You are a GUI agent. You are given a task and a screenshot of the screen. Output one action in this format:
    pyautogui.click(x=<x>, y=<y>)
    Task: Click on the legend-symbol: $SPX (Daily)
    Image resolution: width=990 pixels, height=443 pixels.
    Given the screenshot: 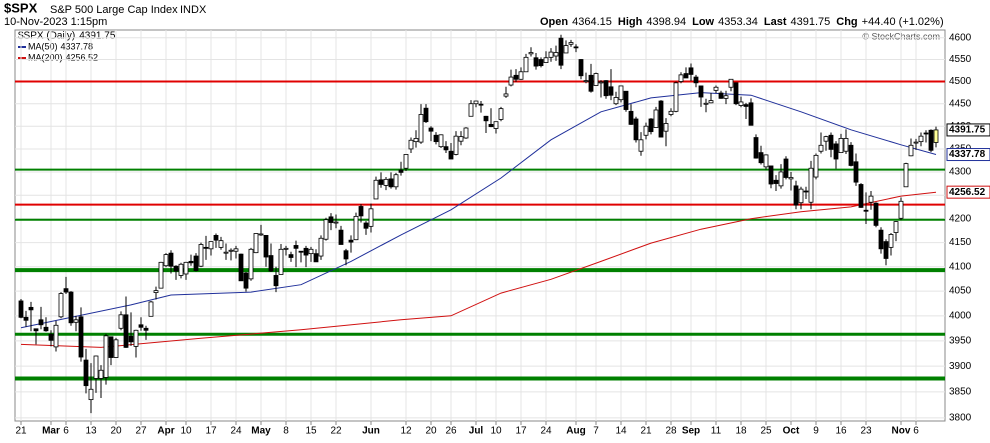 What is the action you would take?
    pyautogui.click(x=46, y=36)
    